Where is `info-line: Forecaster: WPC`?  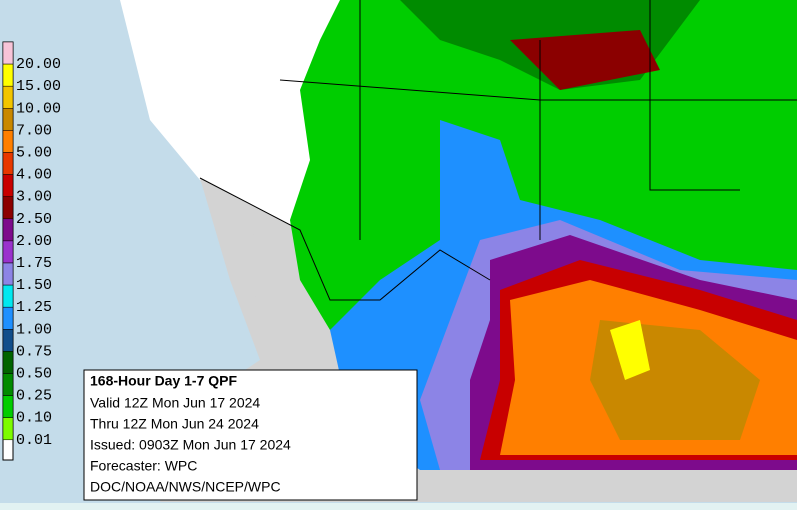 info-line: Forecaster: WPC is located at coordinates (143, 466).